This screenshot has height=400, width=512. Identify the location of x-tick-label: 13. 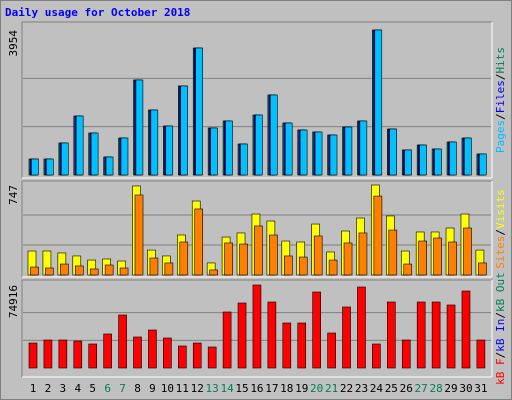
(212, 388).